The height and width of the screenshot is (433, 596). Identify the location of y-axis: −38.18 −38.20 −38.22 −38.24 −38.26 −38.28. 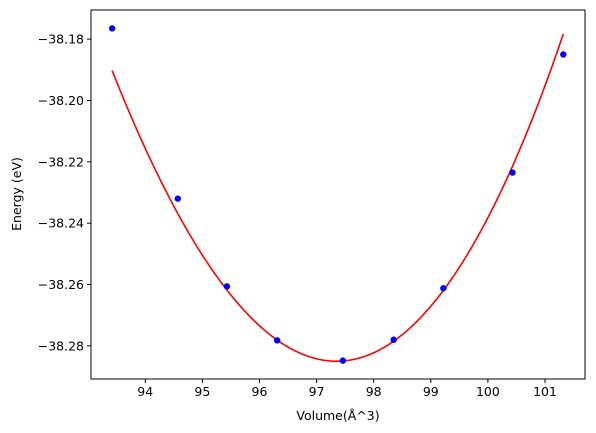
(64, 192).